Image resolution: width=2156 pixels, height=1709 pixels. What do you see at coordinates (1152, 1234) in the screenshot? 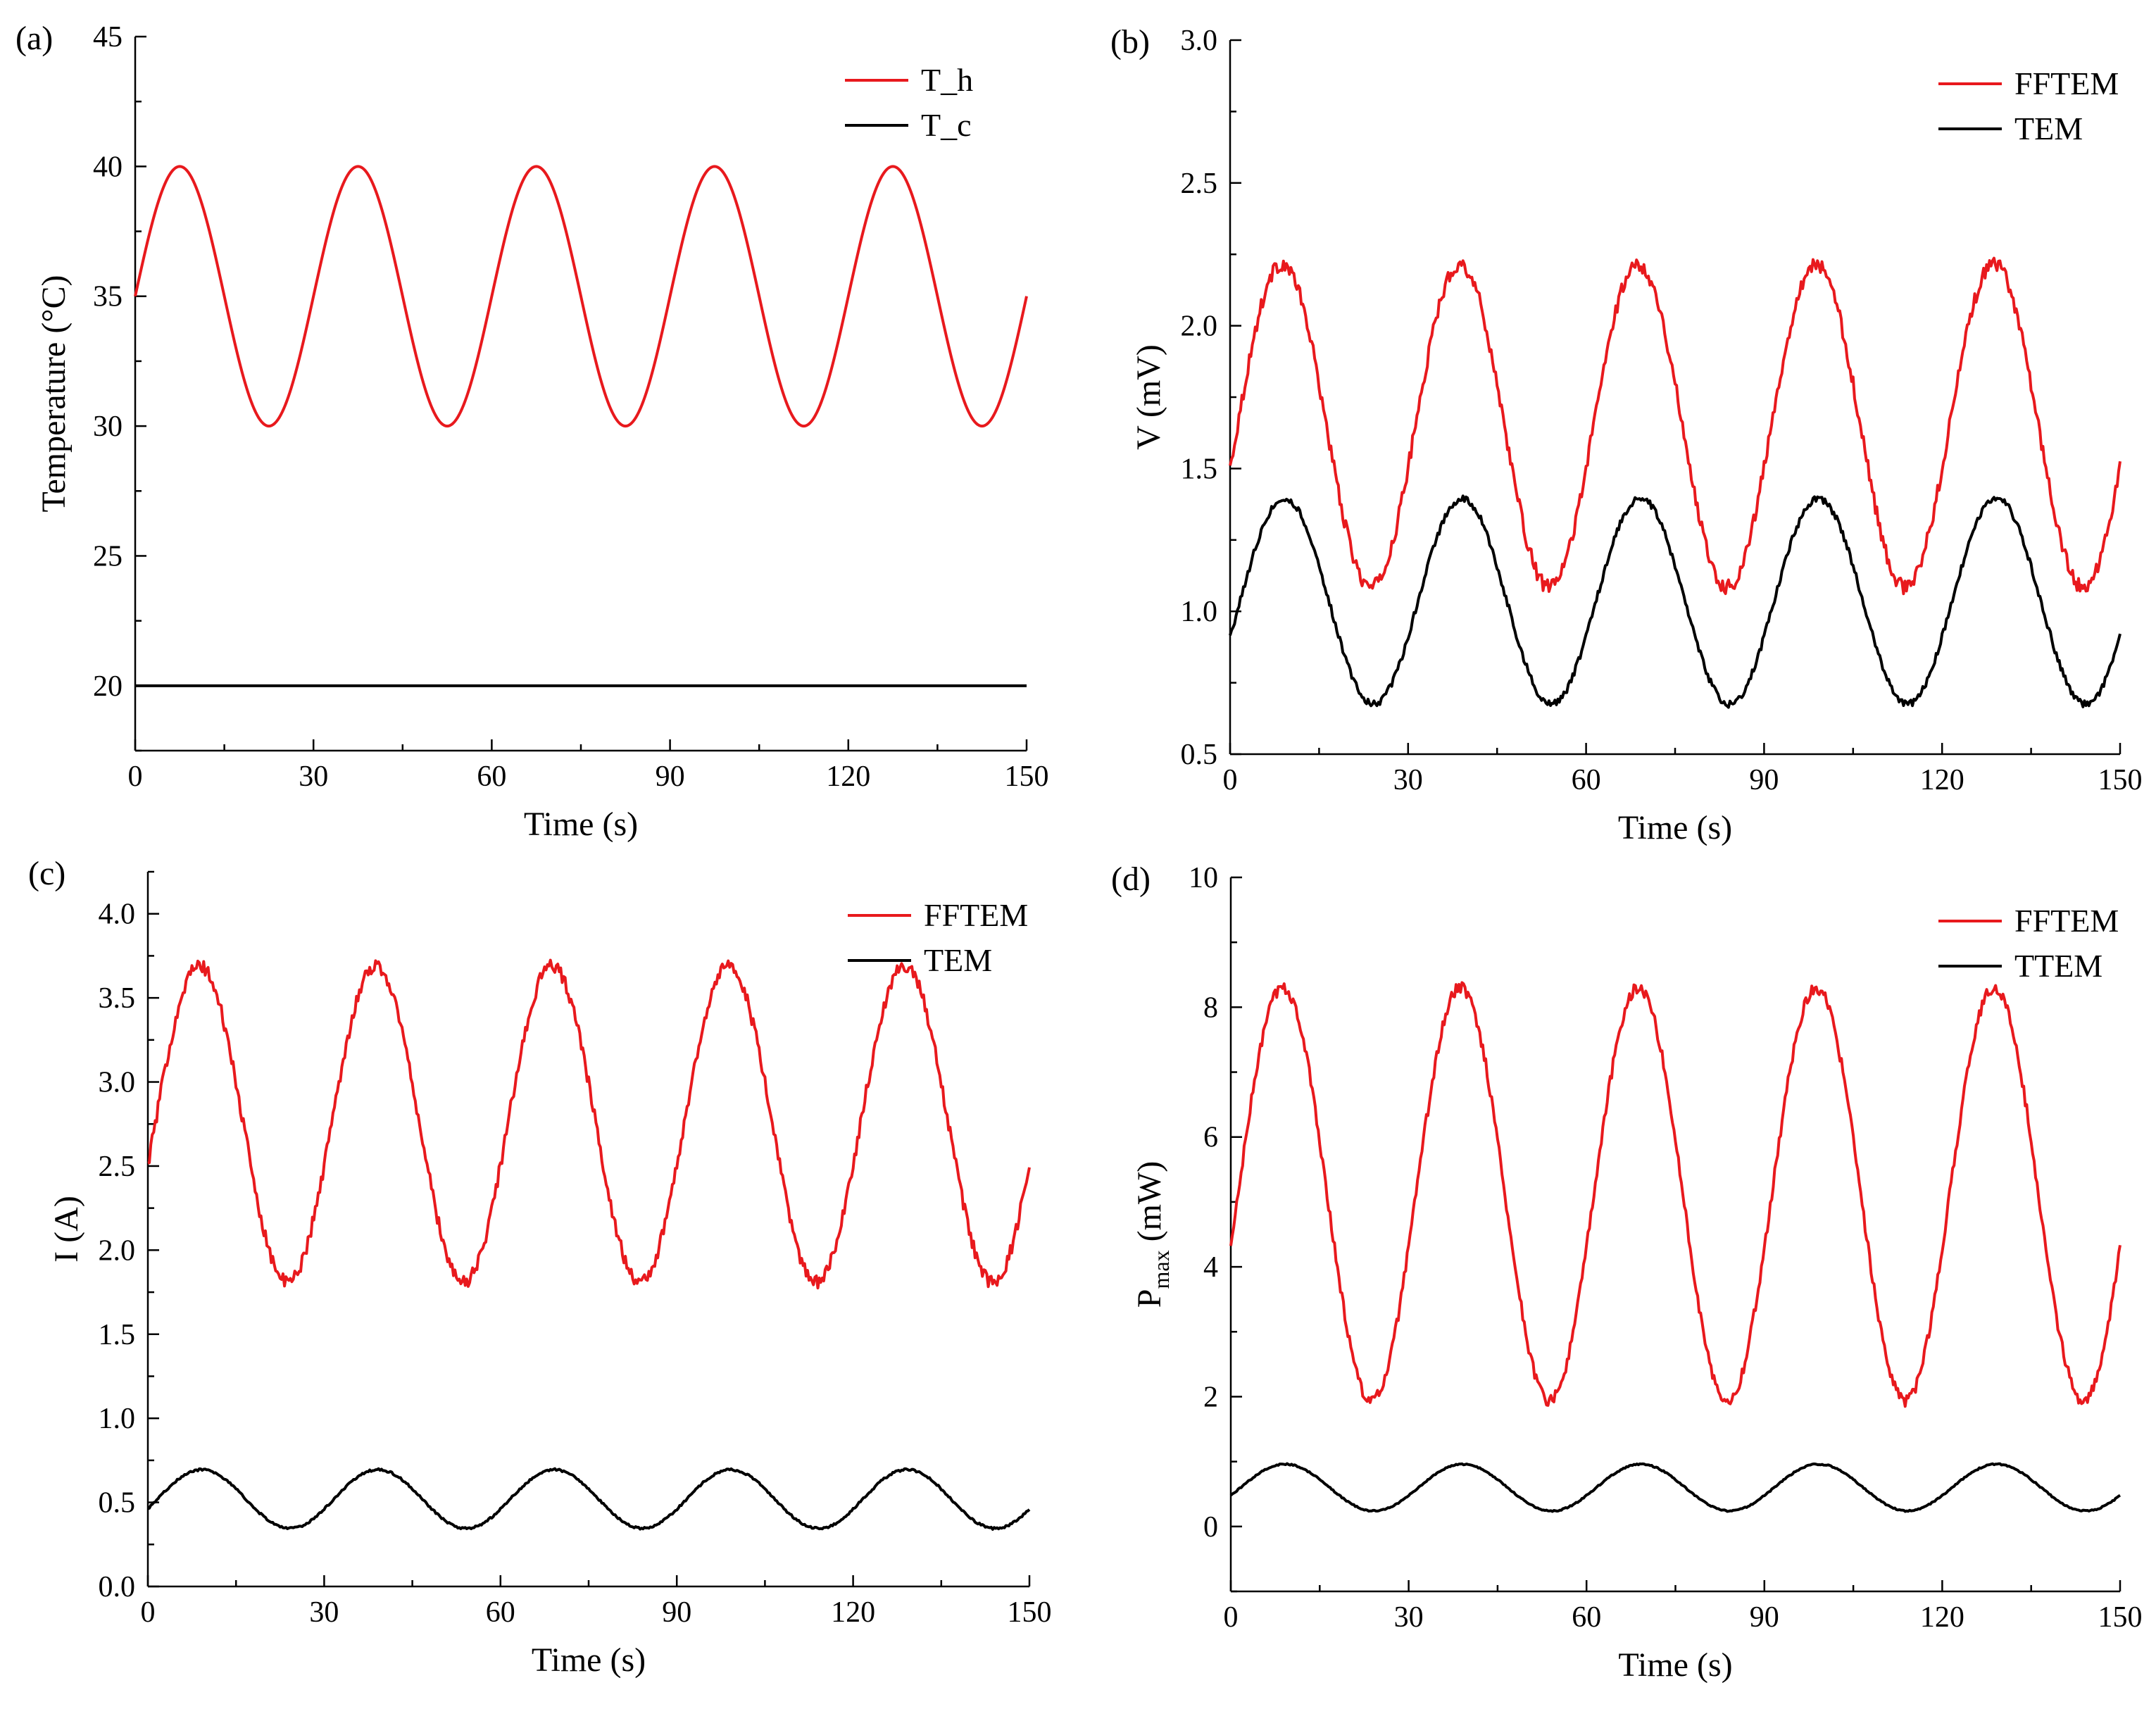
I see `y-axis-label: Pmax (mW)` at bounding box center [1152, 1234].